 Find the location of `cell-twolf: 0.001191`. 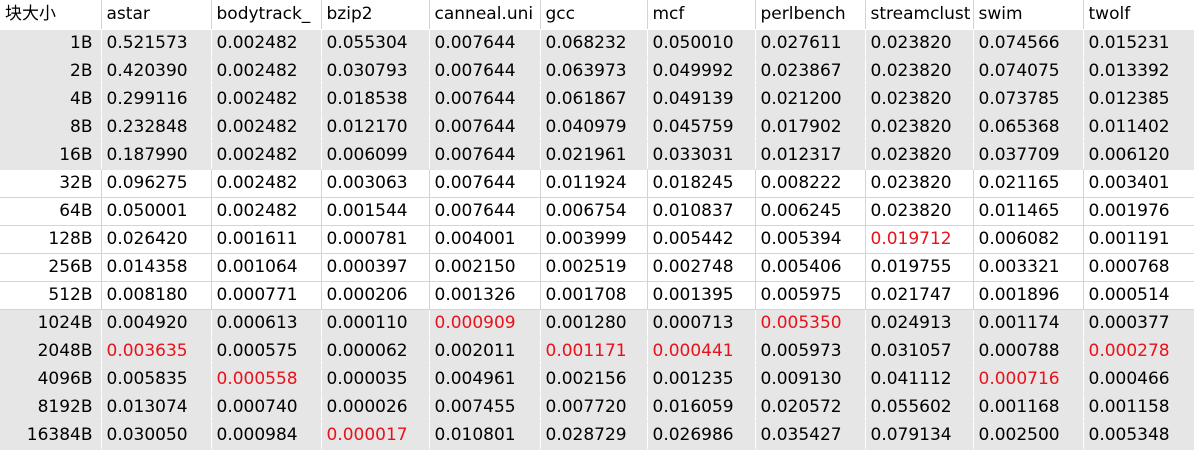

cell-twolf: 0.001191 is located at coordinates (1138, 239).